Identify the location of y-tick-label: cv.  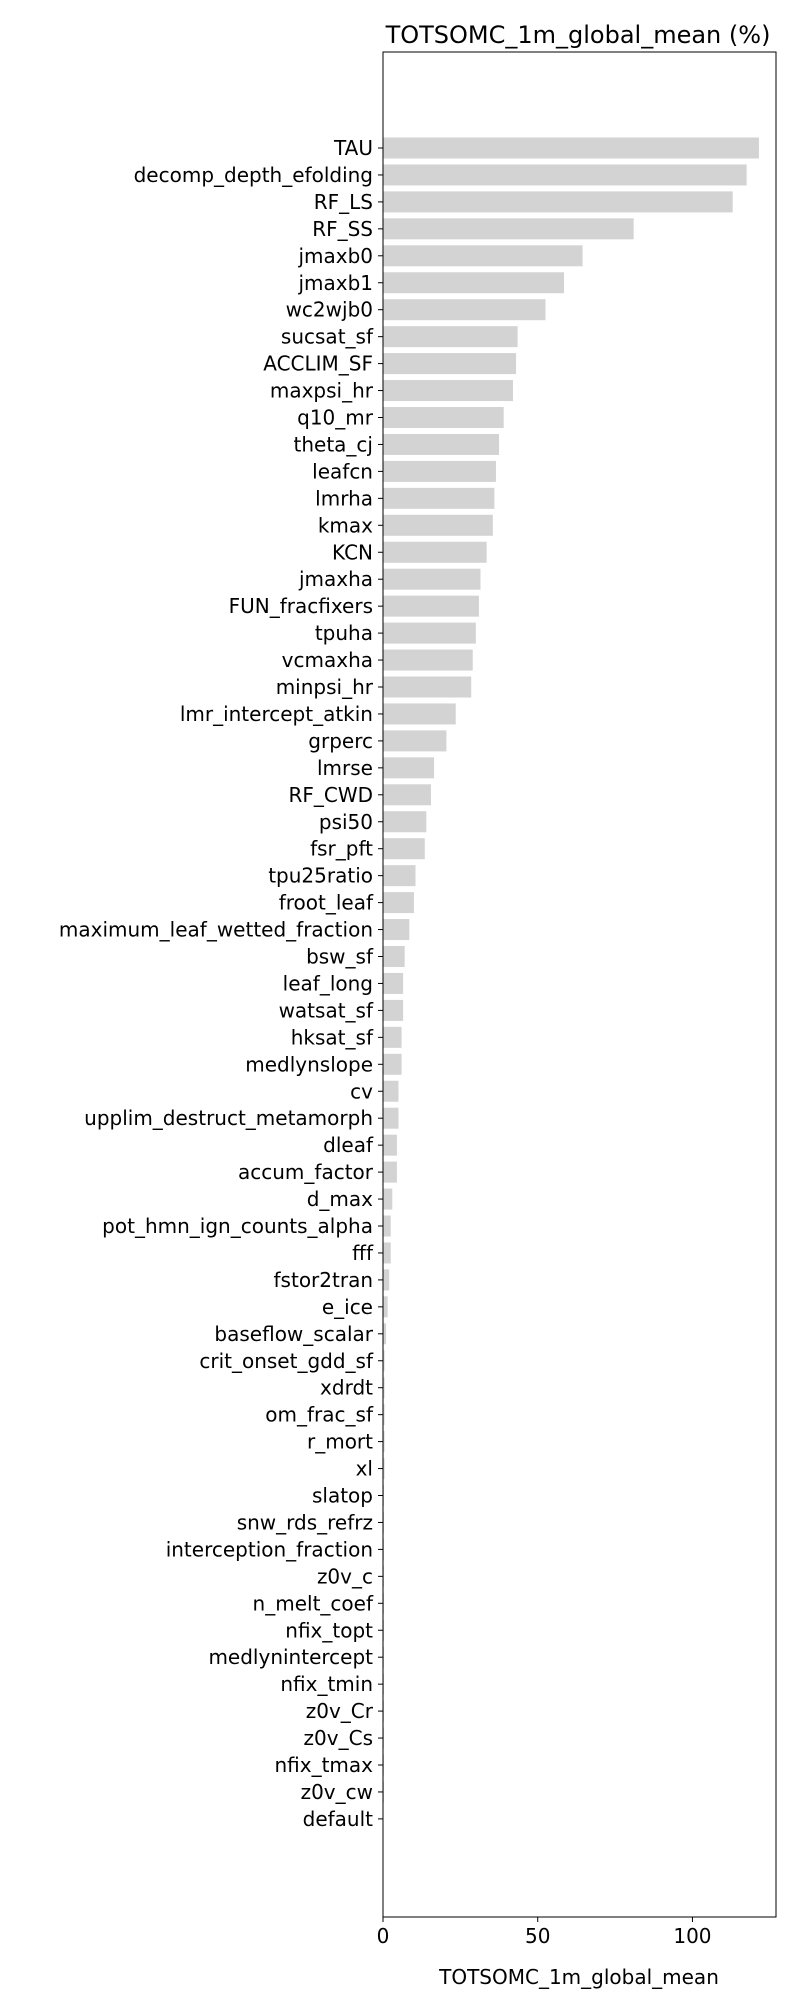
(361, 1091).